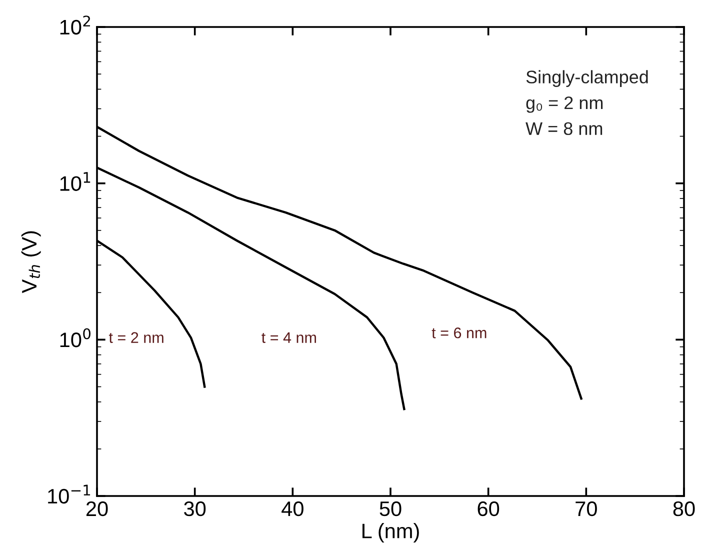  I want to click on x-tick-label: 20, so click(97, 508).